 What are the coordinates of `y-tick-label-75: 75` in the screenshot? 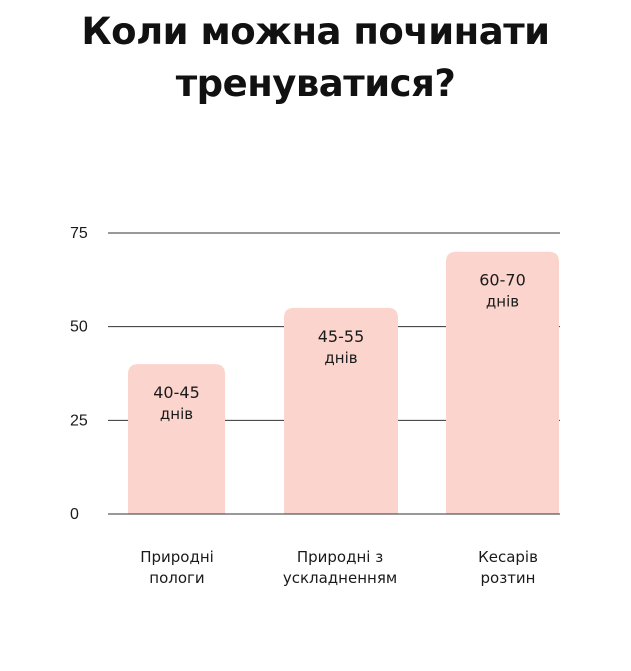 It's located at (79, 233).